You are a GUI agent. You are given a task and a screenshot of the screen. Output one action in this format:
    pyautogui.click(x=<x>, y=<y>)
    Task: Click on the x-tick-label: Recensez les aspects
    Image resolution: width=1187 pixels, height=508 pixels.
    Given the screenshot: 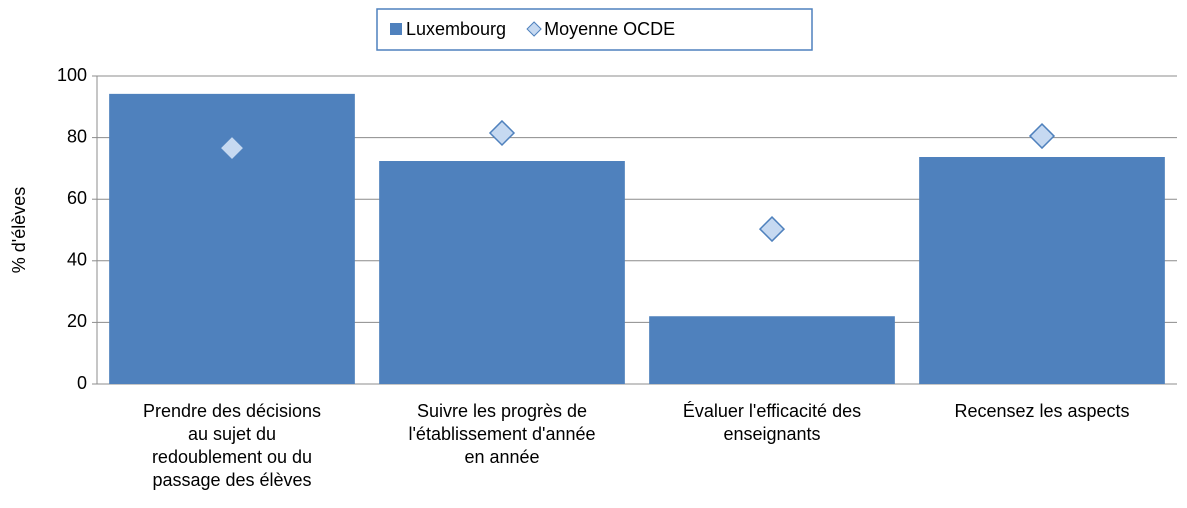 What is the action you would take?
    pyautogui.click(x=1042, y=411)
    